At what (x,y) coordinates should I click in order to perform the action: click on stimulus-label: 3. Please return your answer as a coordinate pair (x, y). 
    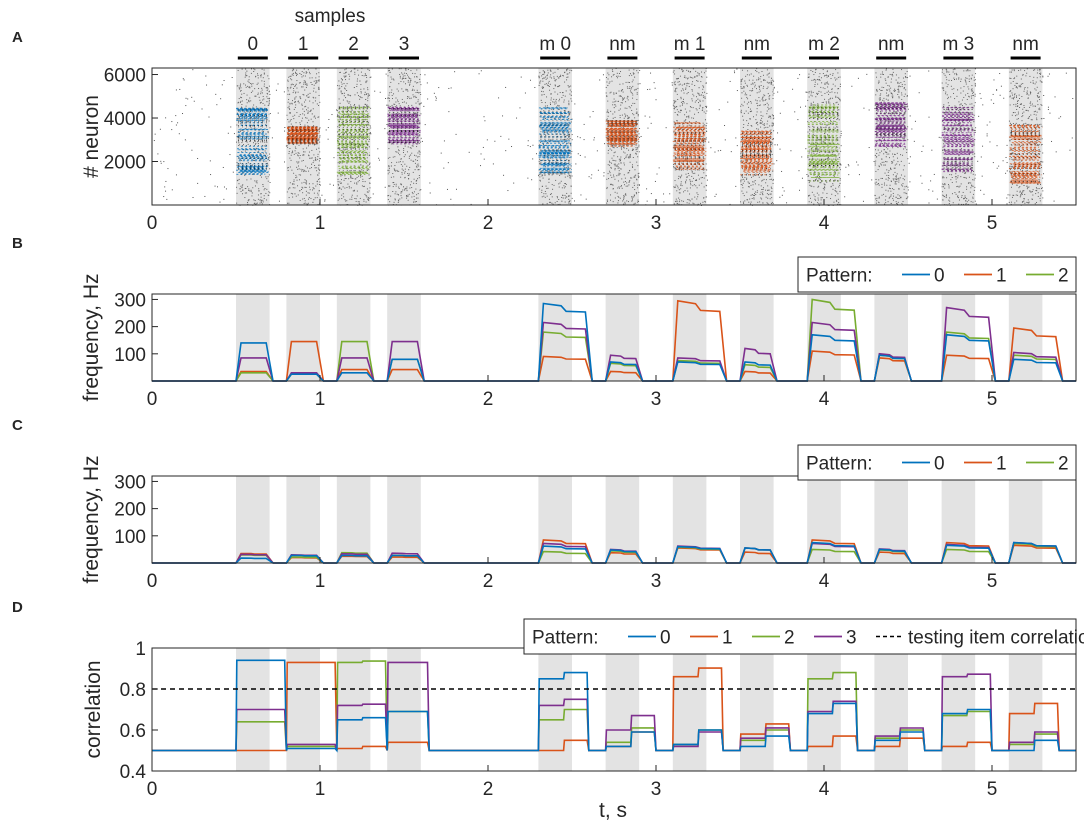
    Looking at the image, I should click on (404, 44).